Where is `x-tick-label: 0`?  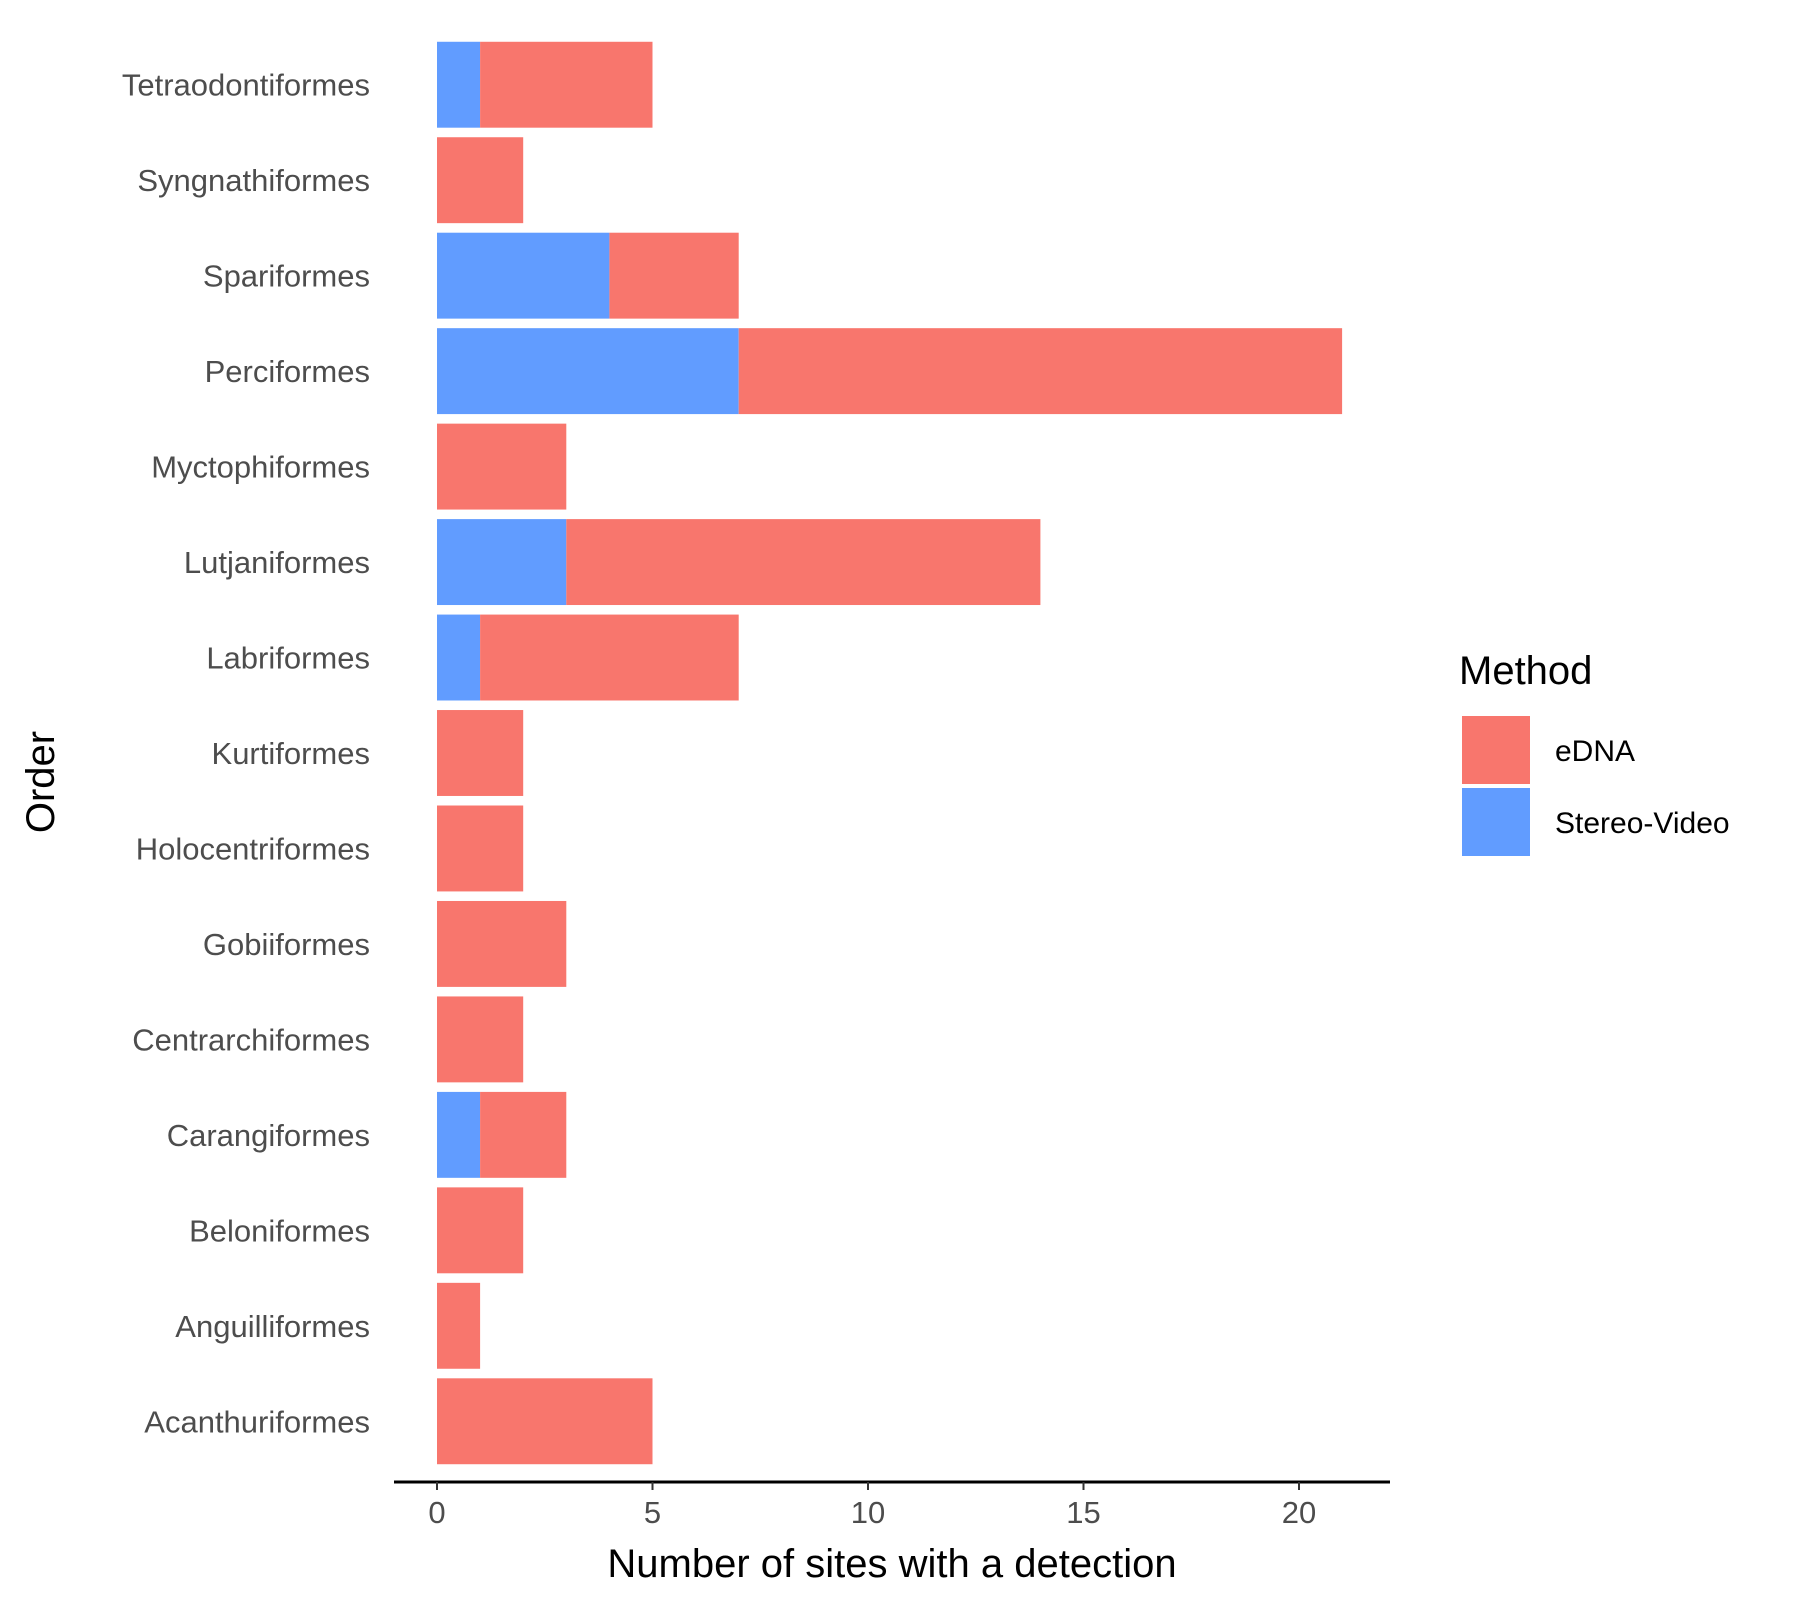 x-tick-label: 0 is located at coordinates (436, 1512).